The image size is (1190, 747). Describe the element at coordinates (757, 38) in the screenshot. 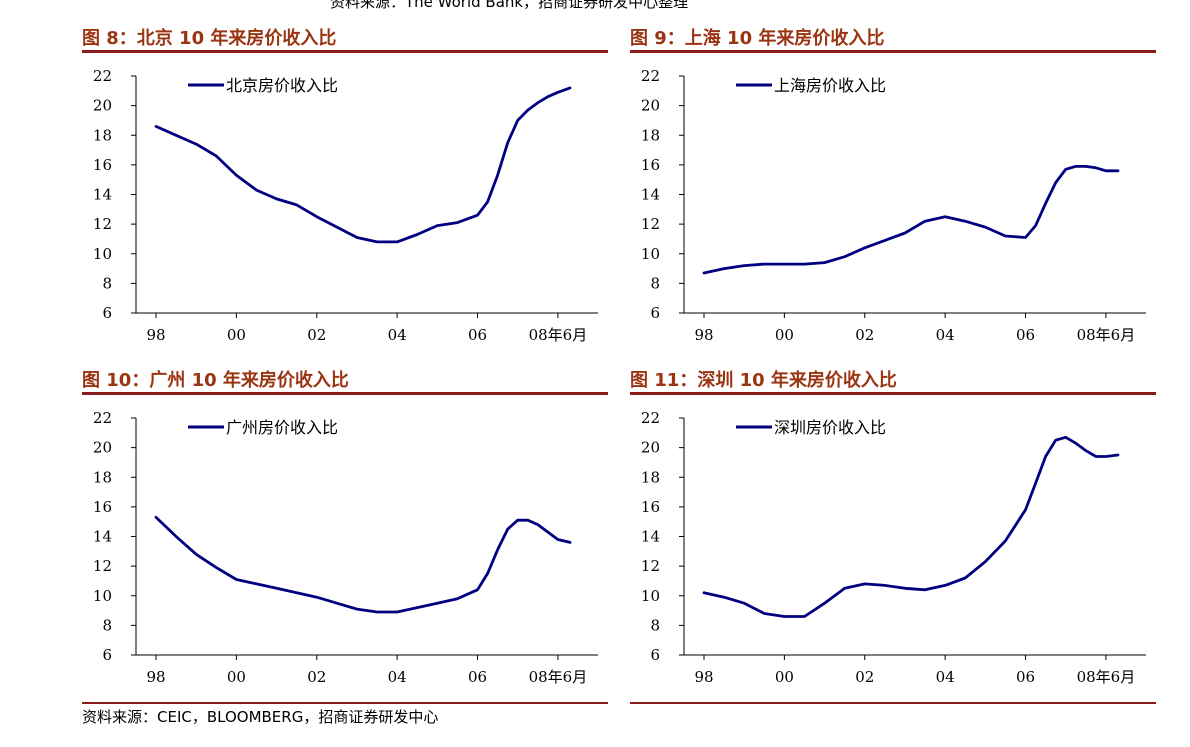

I see `chart-title: 图 9：上海 10 年来房价收入比` at that location.